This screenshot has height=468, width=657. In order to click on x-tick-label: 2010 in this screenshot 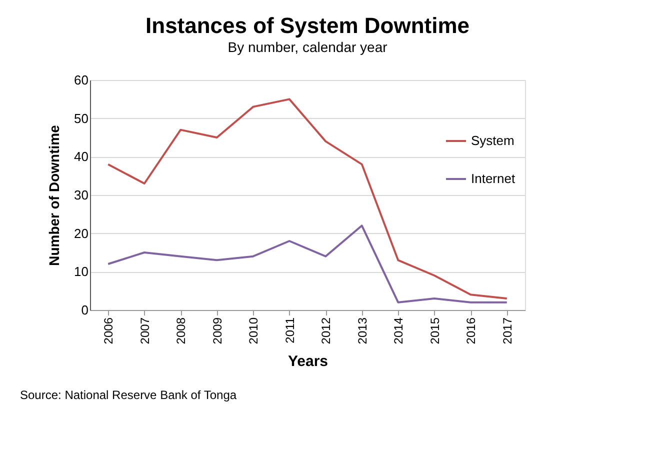, I will do `click(253, 330)`.